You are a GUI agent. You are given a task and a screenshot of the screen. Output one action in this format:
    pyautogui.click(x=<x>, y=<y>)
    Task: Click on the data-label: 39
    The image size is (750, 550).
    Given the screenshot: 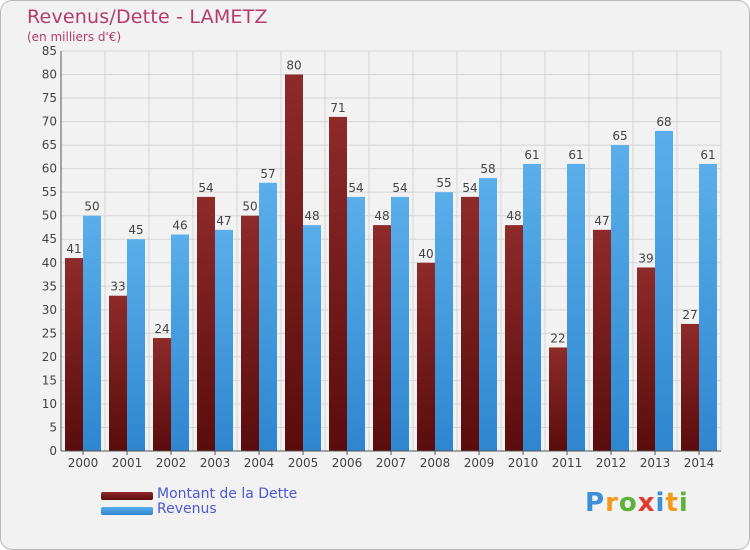 What is the action you would take?
    pyautogui.click(x=645, y=258)
    